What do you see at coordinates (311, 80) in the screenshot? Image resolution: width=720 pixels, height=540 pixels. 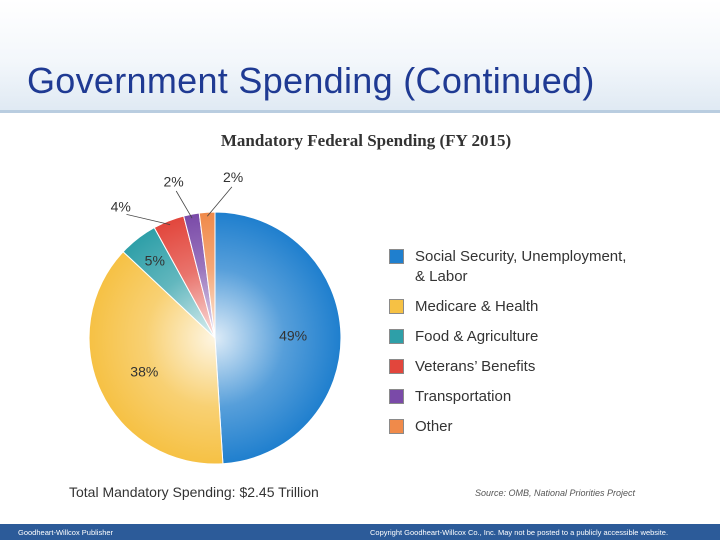 I see `slide-title: Government Spending (Continued)` at bounding box center [311, 80].